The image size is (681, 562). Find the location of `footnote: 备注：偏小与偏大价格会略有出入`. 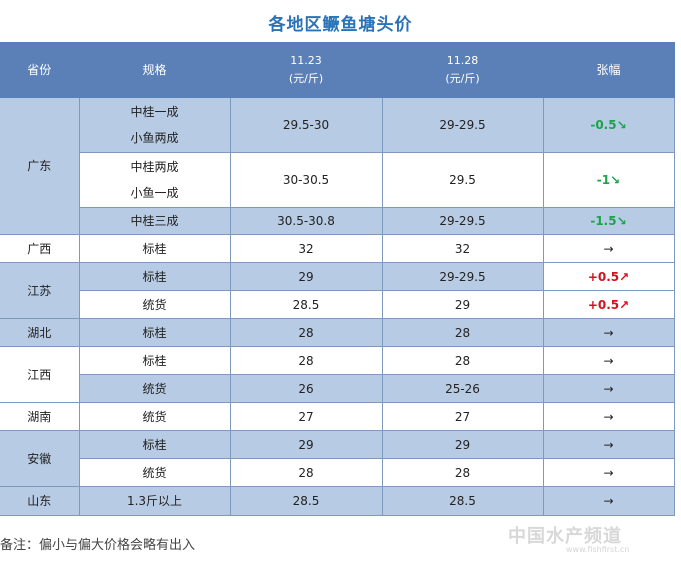

footnote: 备注：偏小与偏大价格会略有出入 is located at coordinates (98, 545).